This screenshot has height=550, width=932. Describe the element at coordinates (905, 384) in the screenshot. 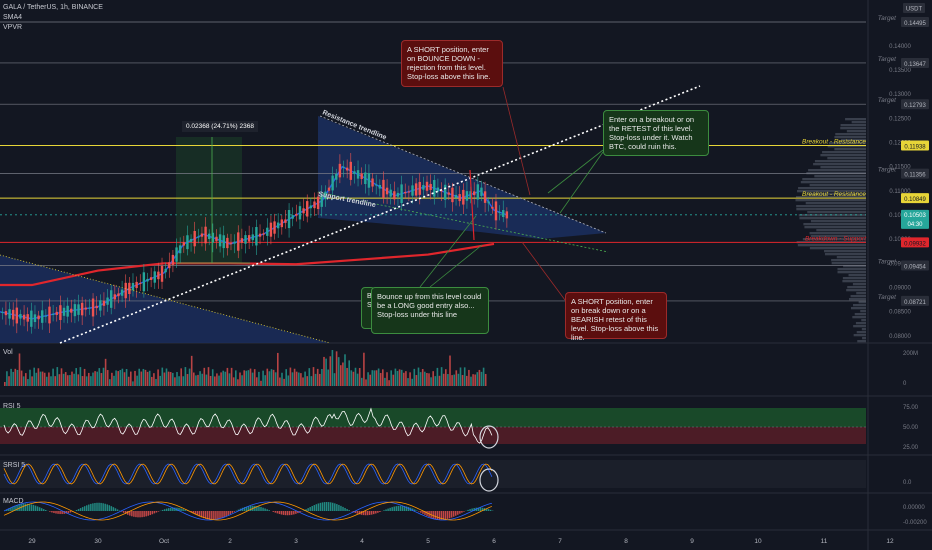

I see `volume-tick: 0` at that location.